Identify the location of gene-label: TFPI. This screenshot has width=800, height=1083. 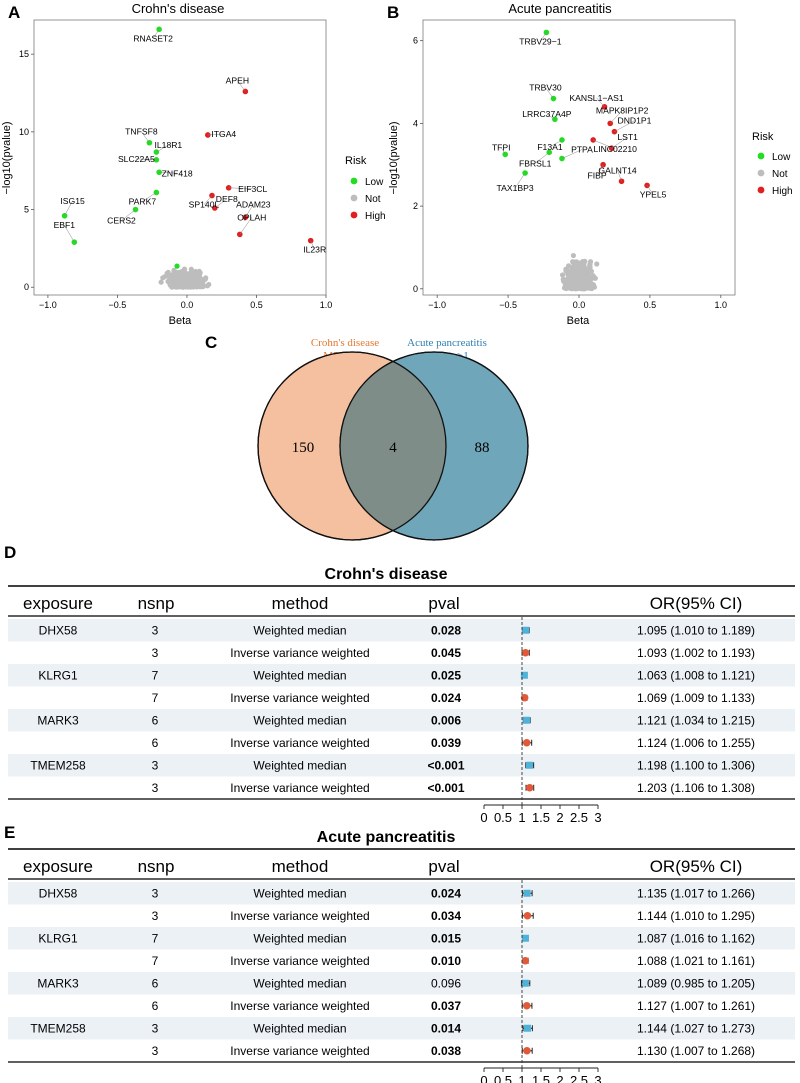
(501, 147).